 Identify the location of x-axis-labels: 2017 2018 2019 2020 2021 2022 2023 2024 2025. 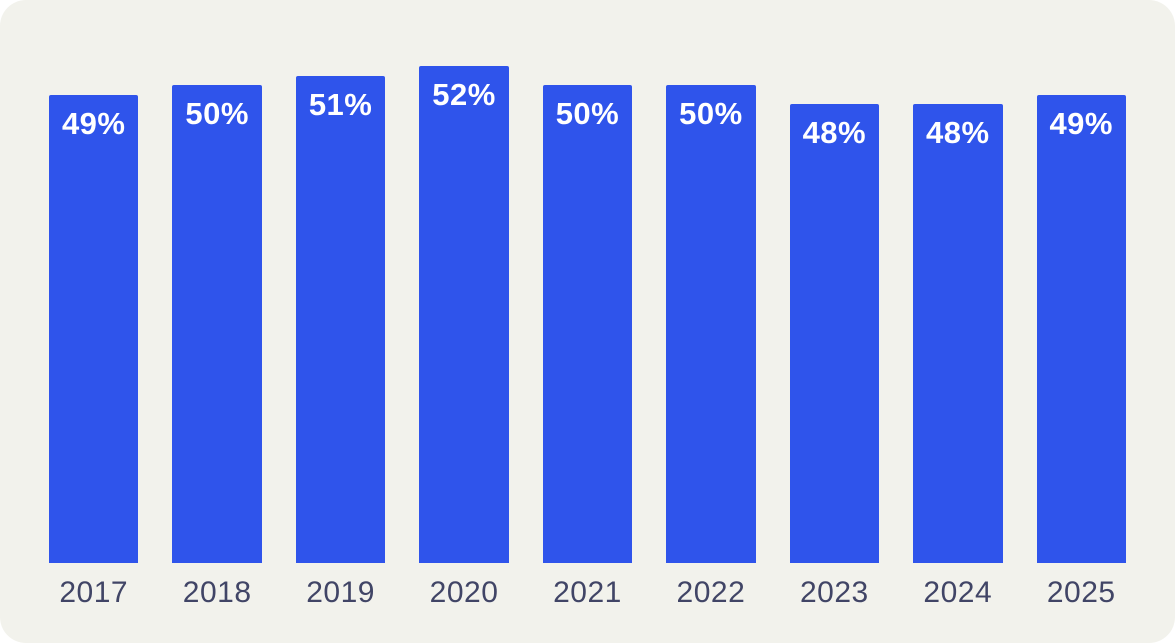
(587, 593).